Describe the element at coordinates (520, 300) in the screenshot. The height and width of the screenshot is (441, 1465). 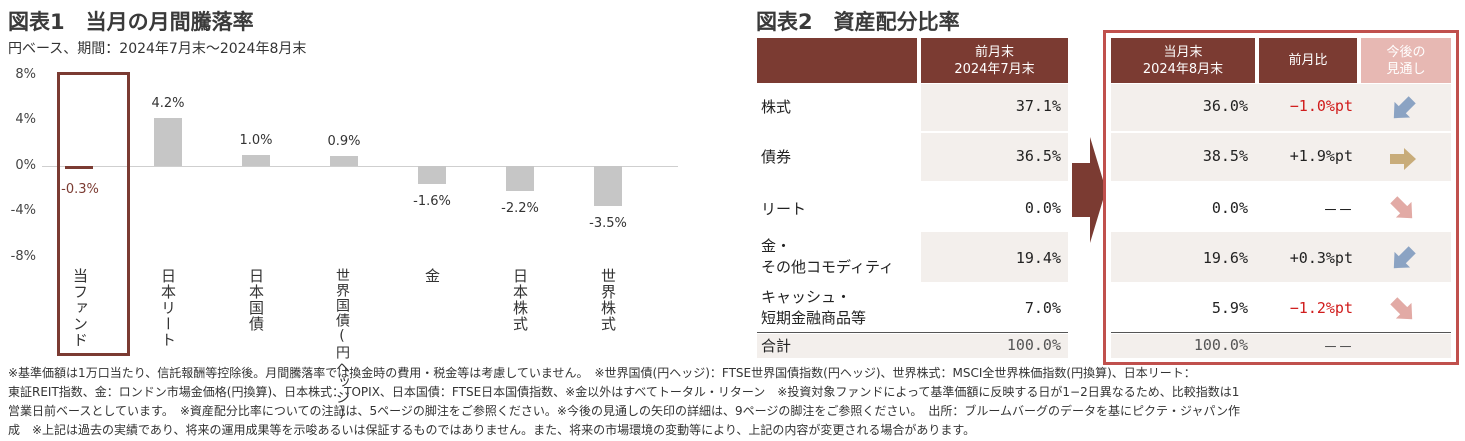
I see `category-label: 日本株式` at that location.